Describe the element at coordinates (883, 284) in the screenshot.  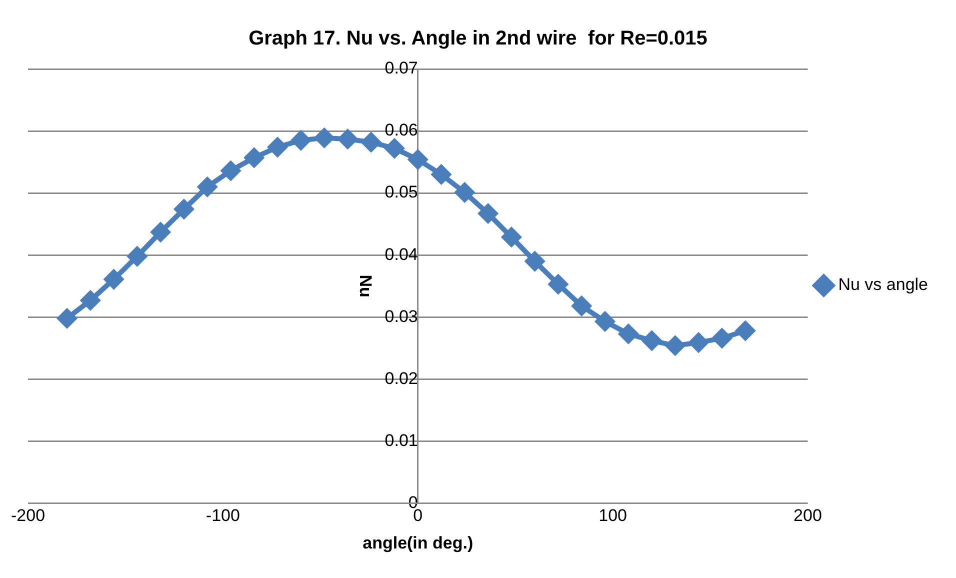
I see `legend-label: Nu vs angle` at that location.